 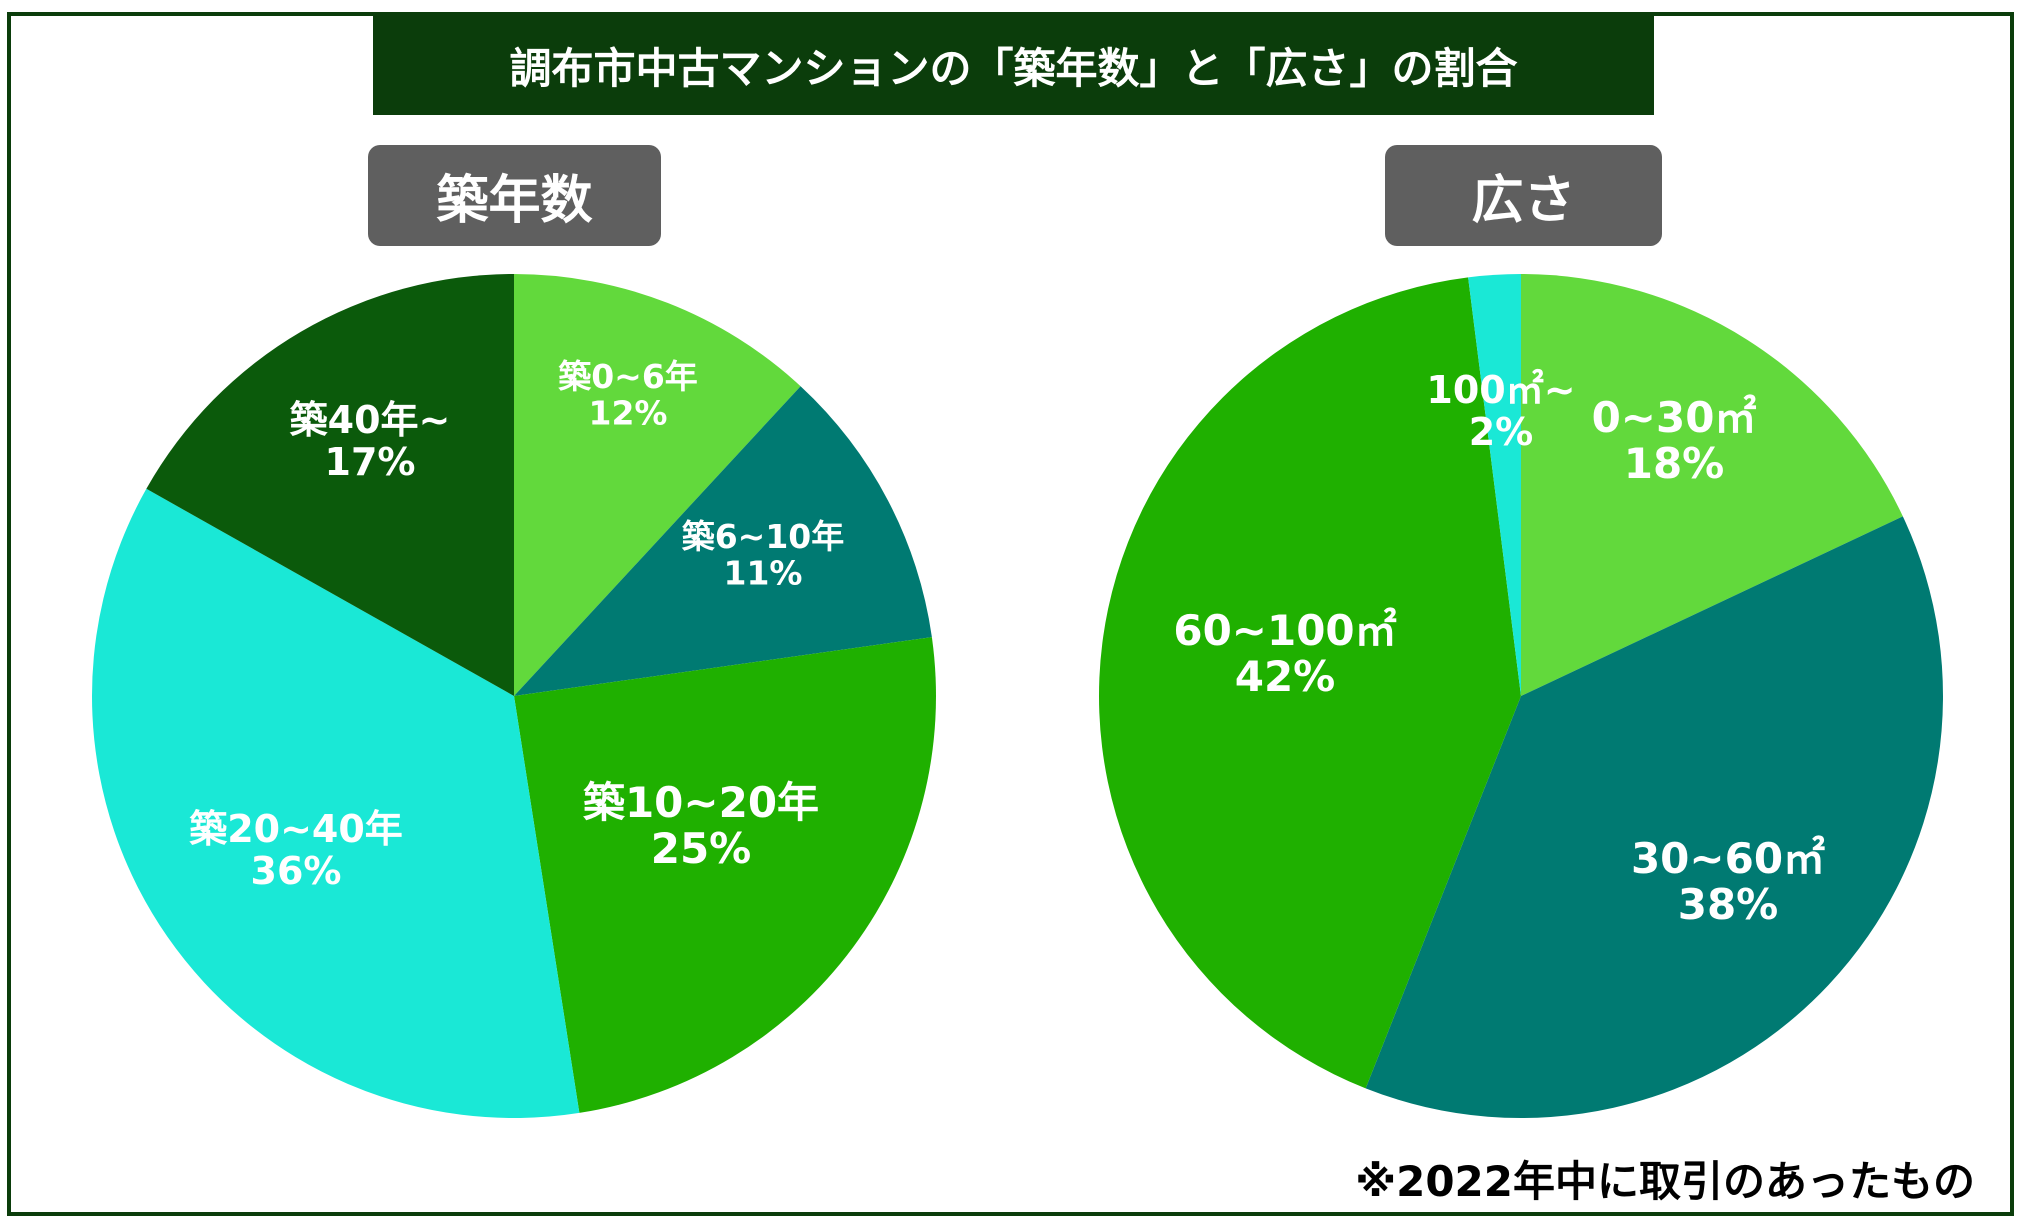 What do you see at coordinates (1665, 1181) in the screenshot?
I see `footnote: ※2022年中に取引のあったもの` at bounding box center [1665, 1181].